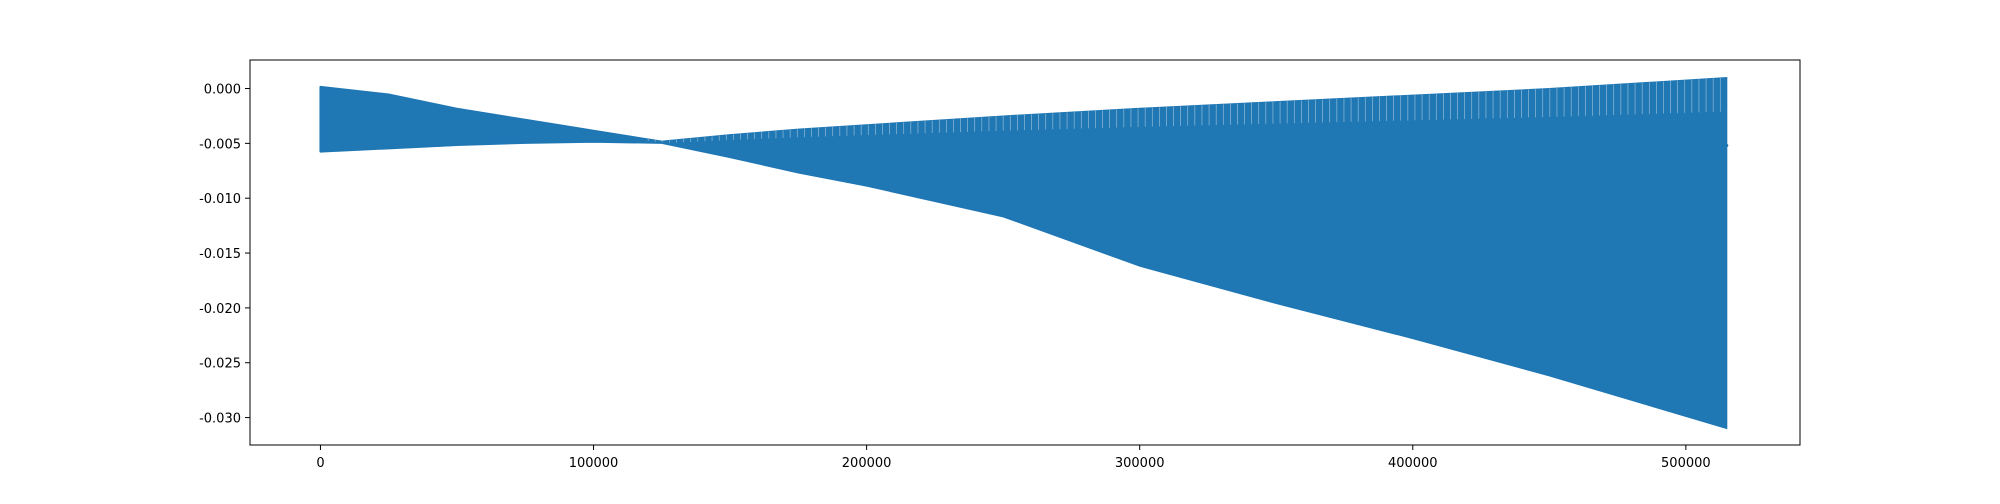 The width and height of the screenshot is (2000, 504). I want to click on x-axis: 0 100000 200000 300000 400000 500000, so click(1013, 458).